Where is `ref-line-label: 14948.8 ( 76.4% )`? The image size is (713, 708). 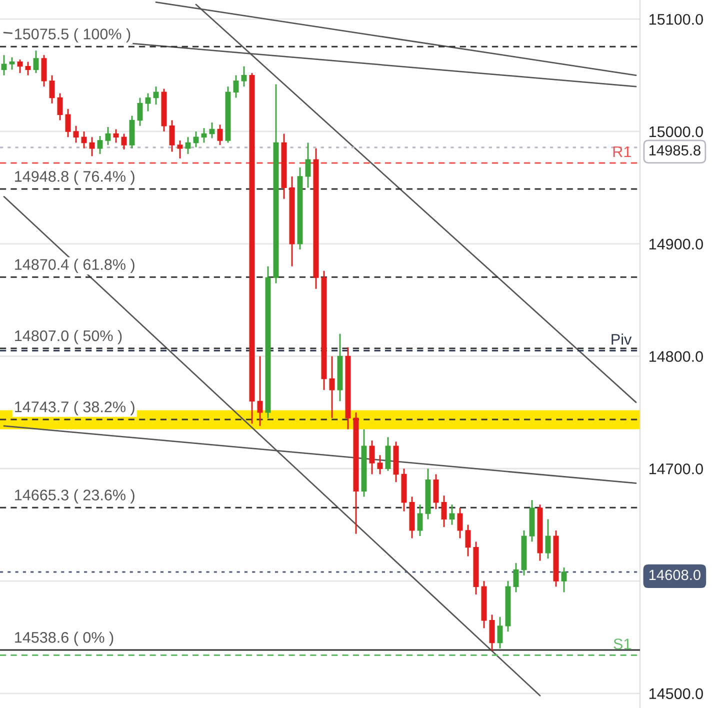 ref-line-label: 14948.8 ( 76.4% ) is located at coordinates (74, 177).